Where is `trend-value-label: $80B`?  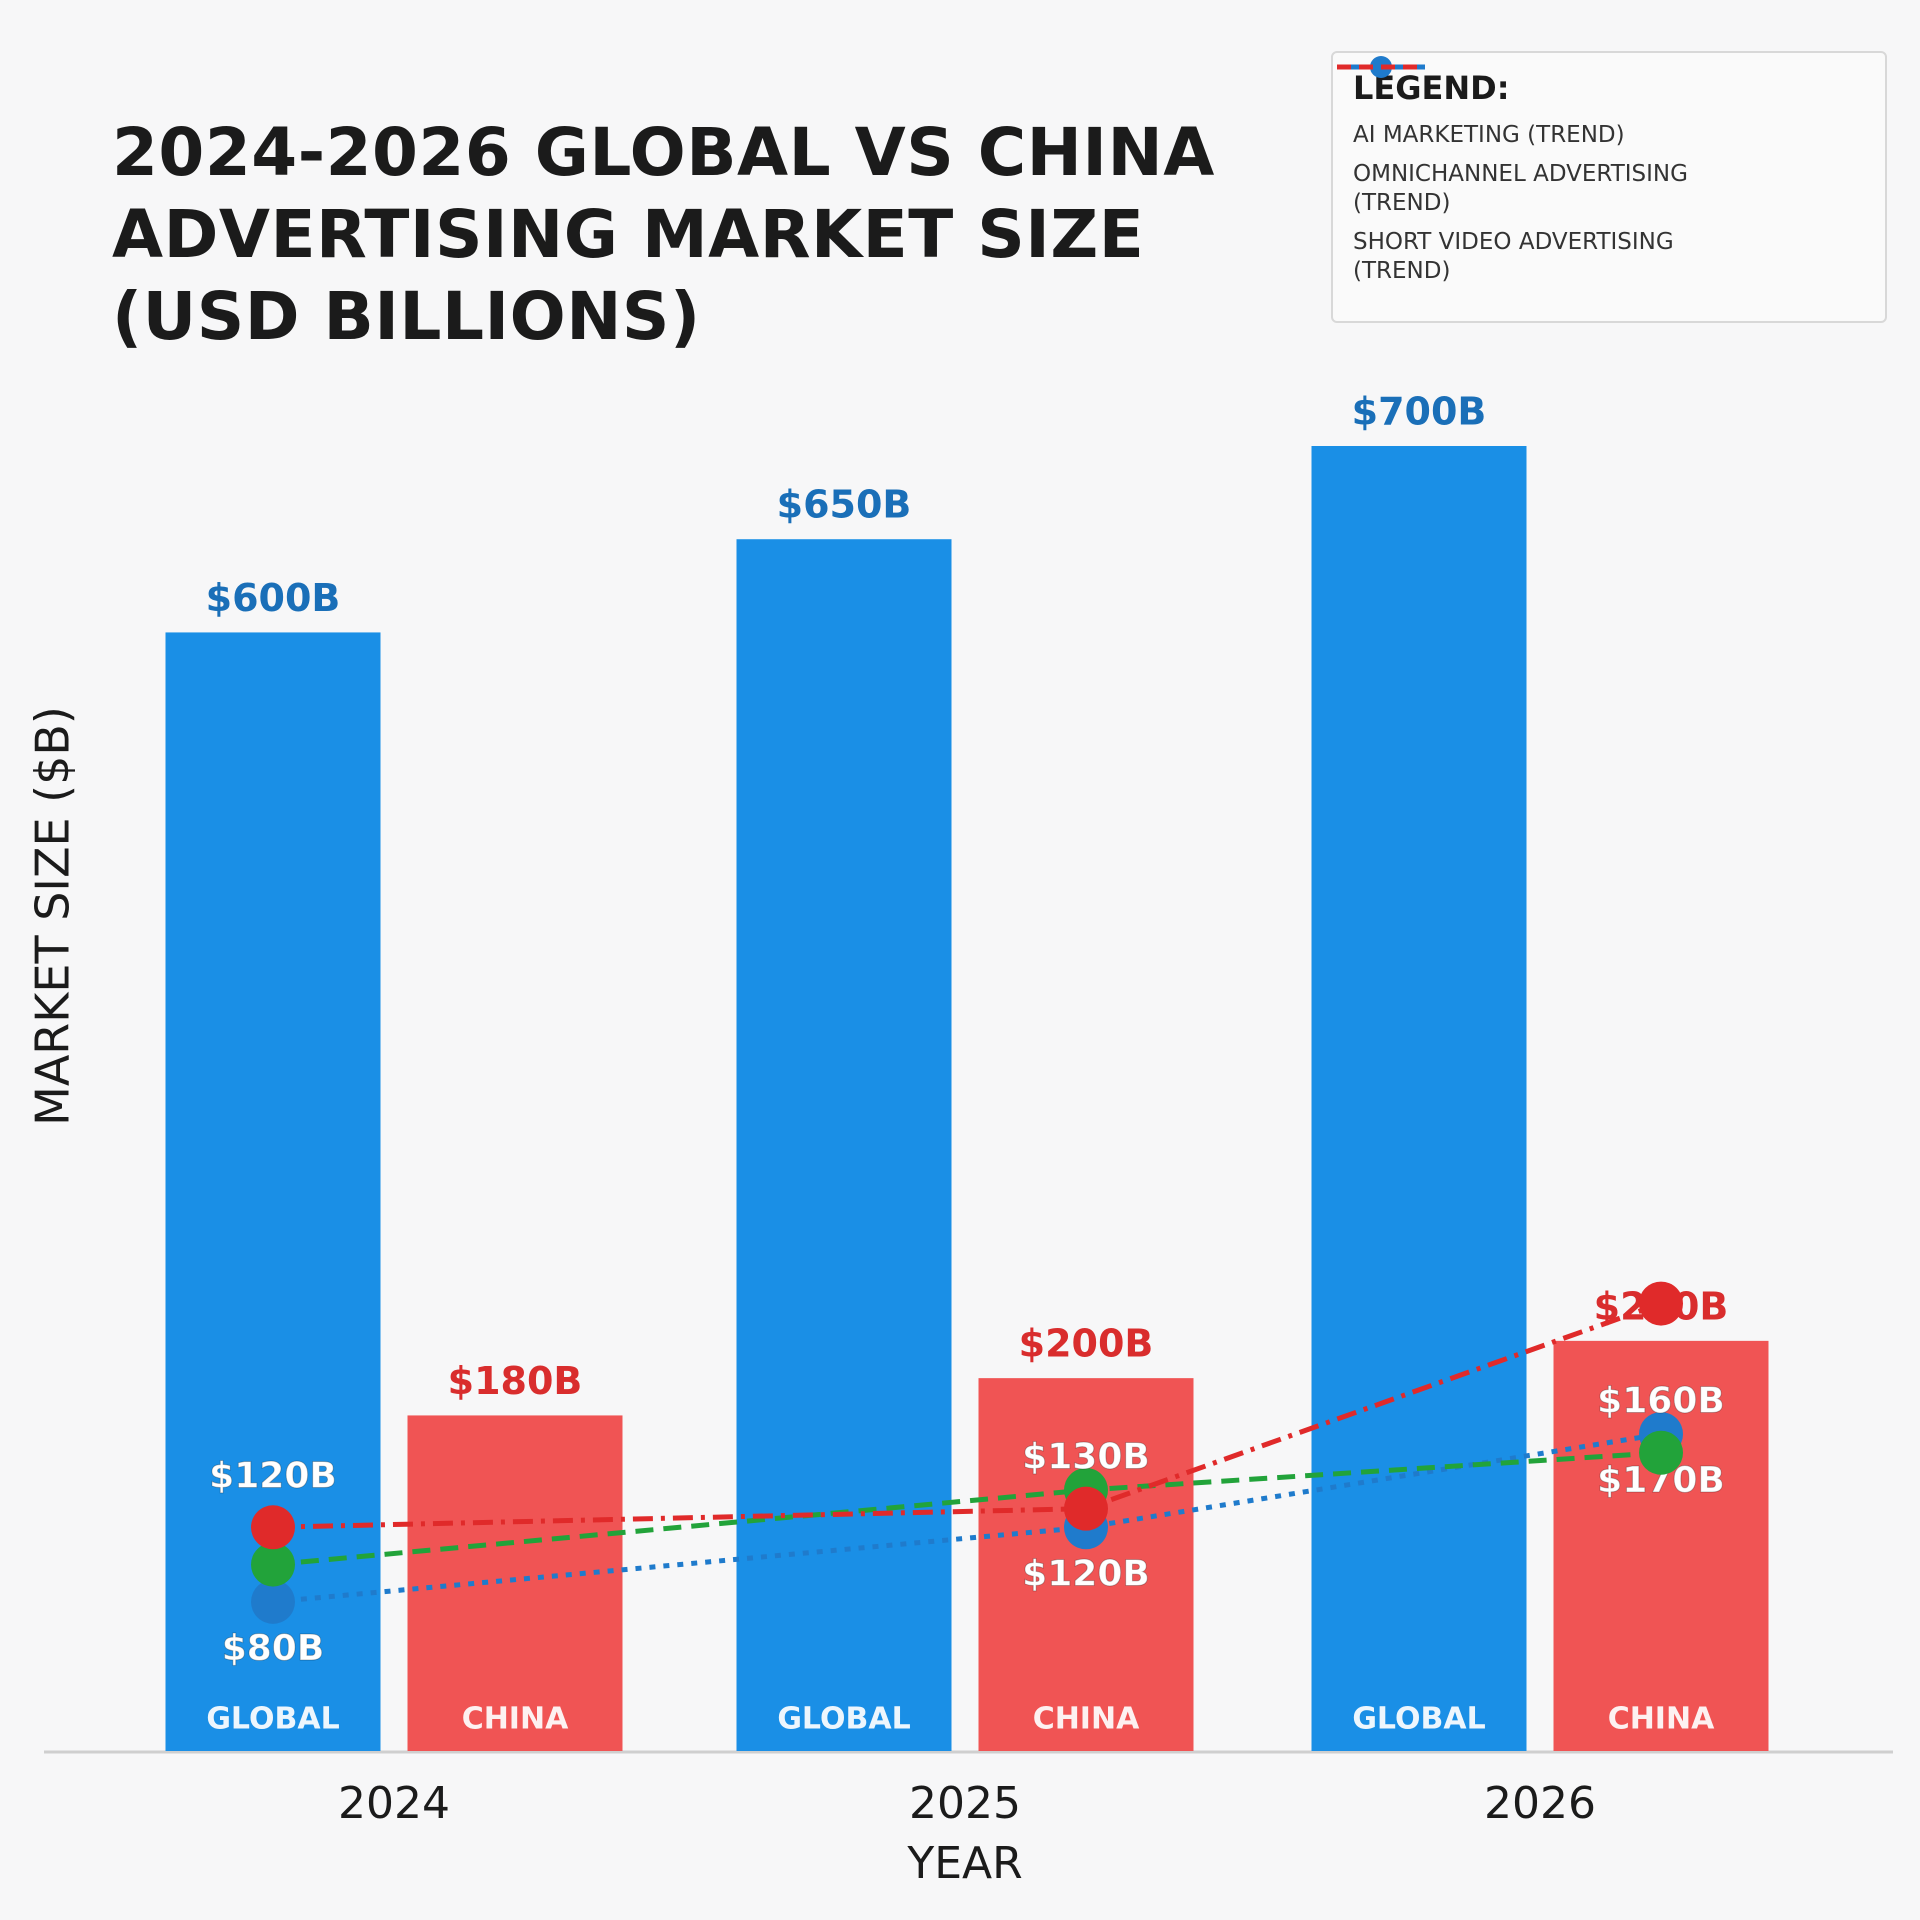
trend-value-label: $80B is located at coordinates (273, 1648).